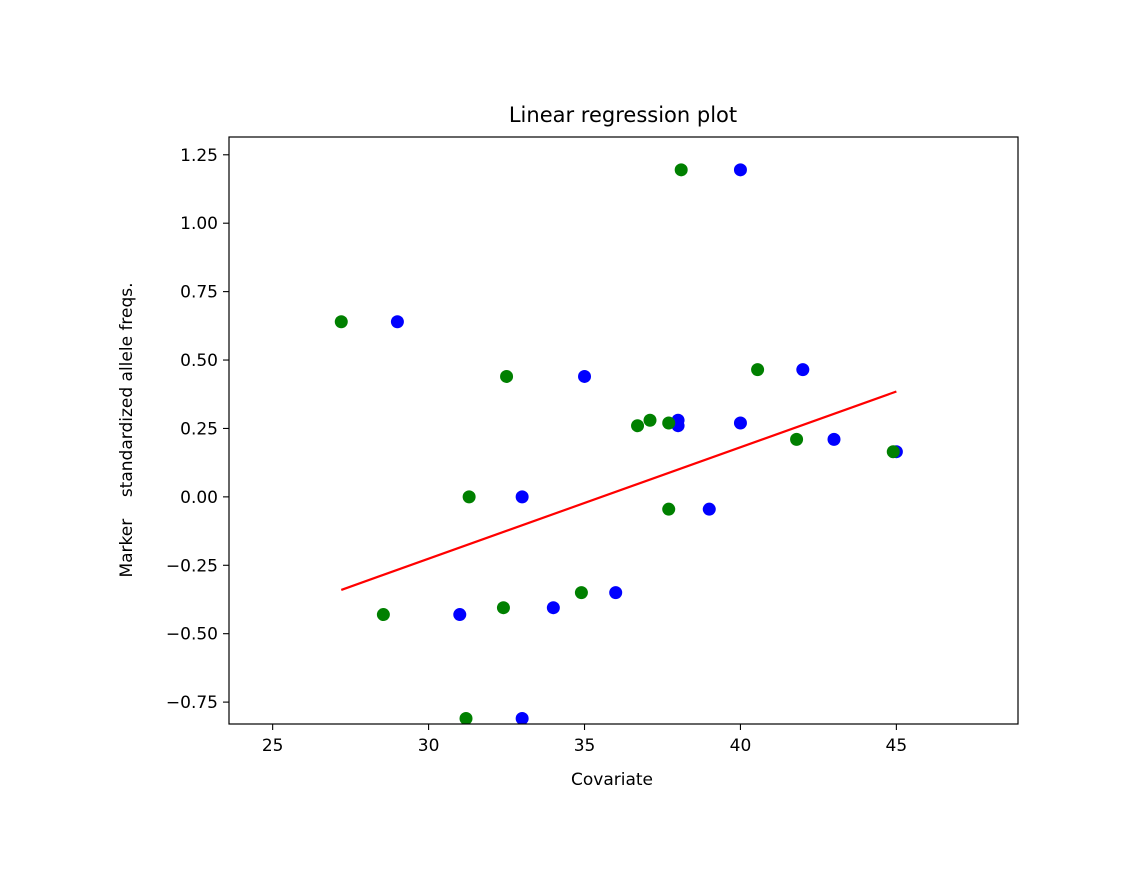  I want to click on x-tick-label: 30, so click(429, 746).